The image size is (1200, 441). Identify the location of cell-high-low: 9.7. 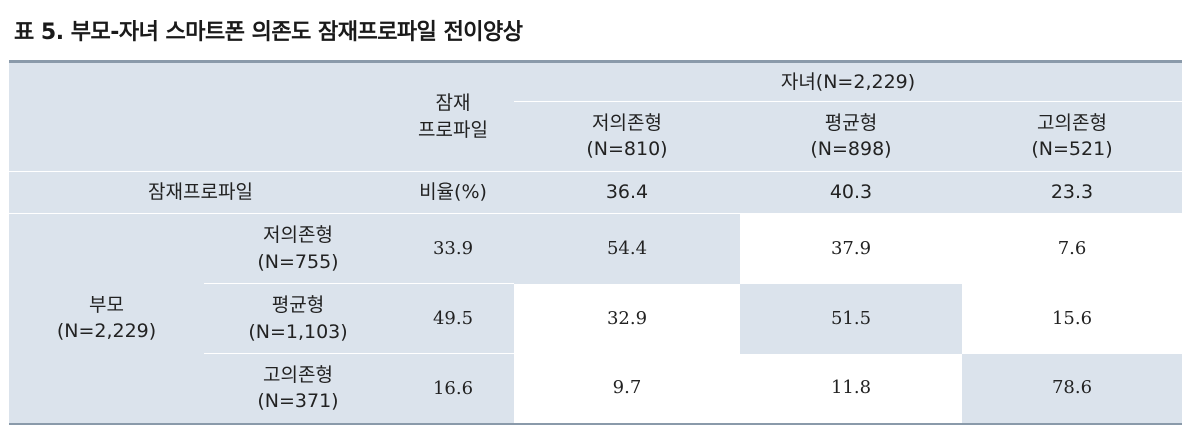
(627, 388).